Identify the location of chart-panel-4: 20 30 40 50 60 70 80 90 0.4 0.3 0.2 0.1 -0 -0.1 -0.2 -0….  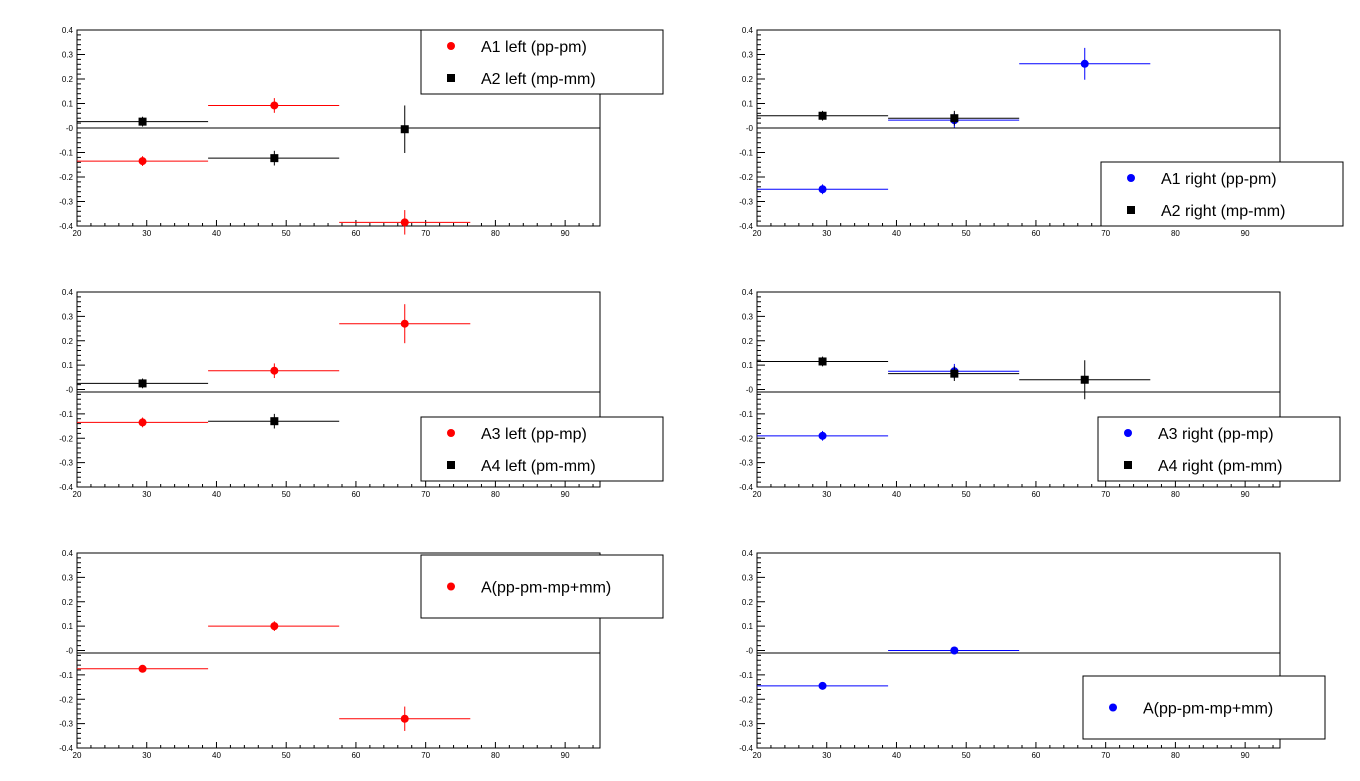
(1010, 393).